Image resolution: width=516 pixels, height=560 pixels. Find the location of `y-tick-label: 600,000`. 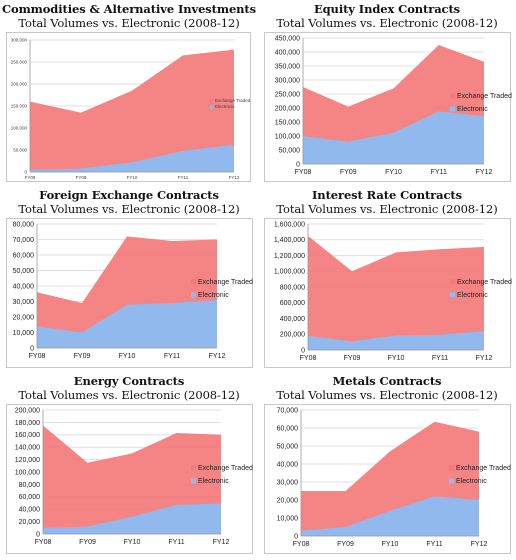

y-tick-label: 600,000 is located at coordinates (292, 303).